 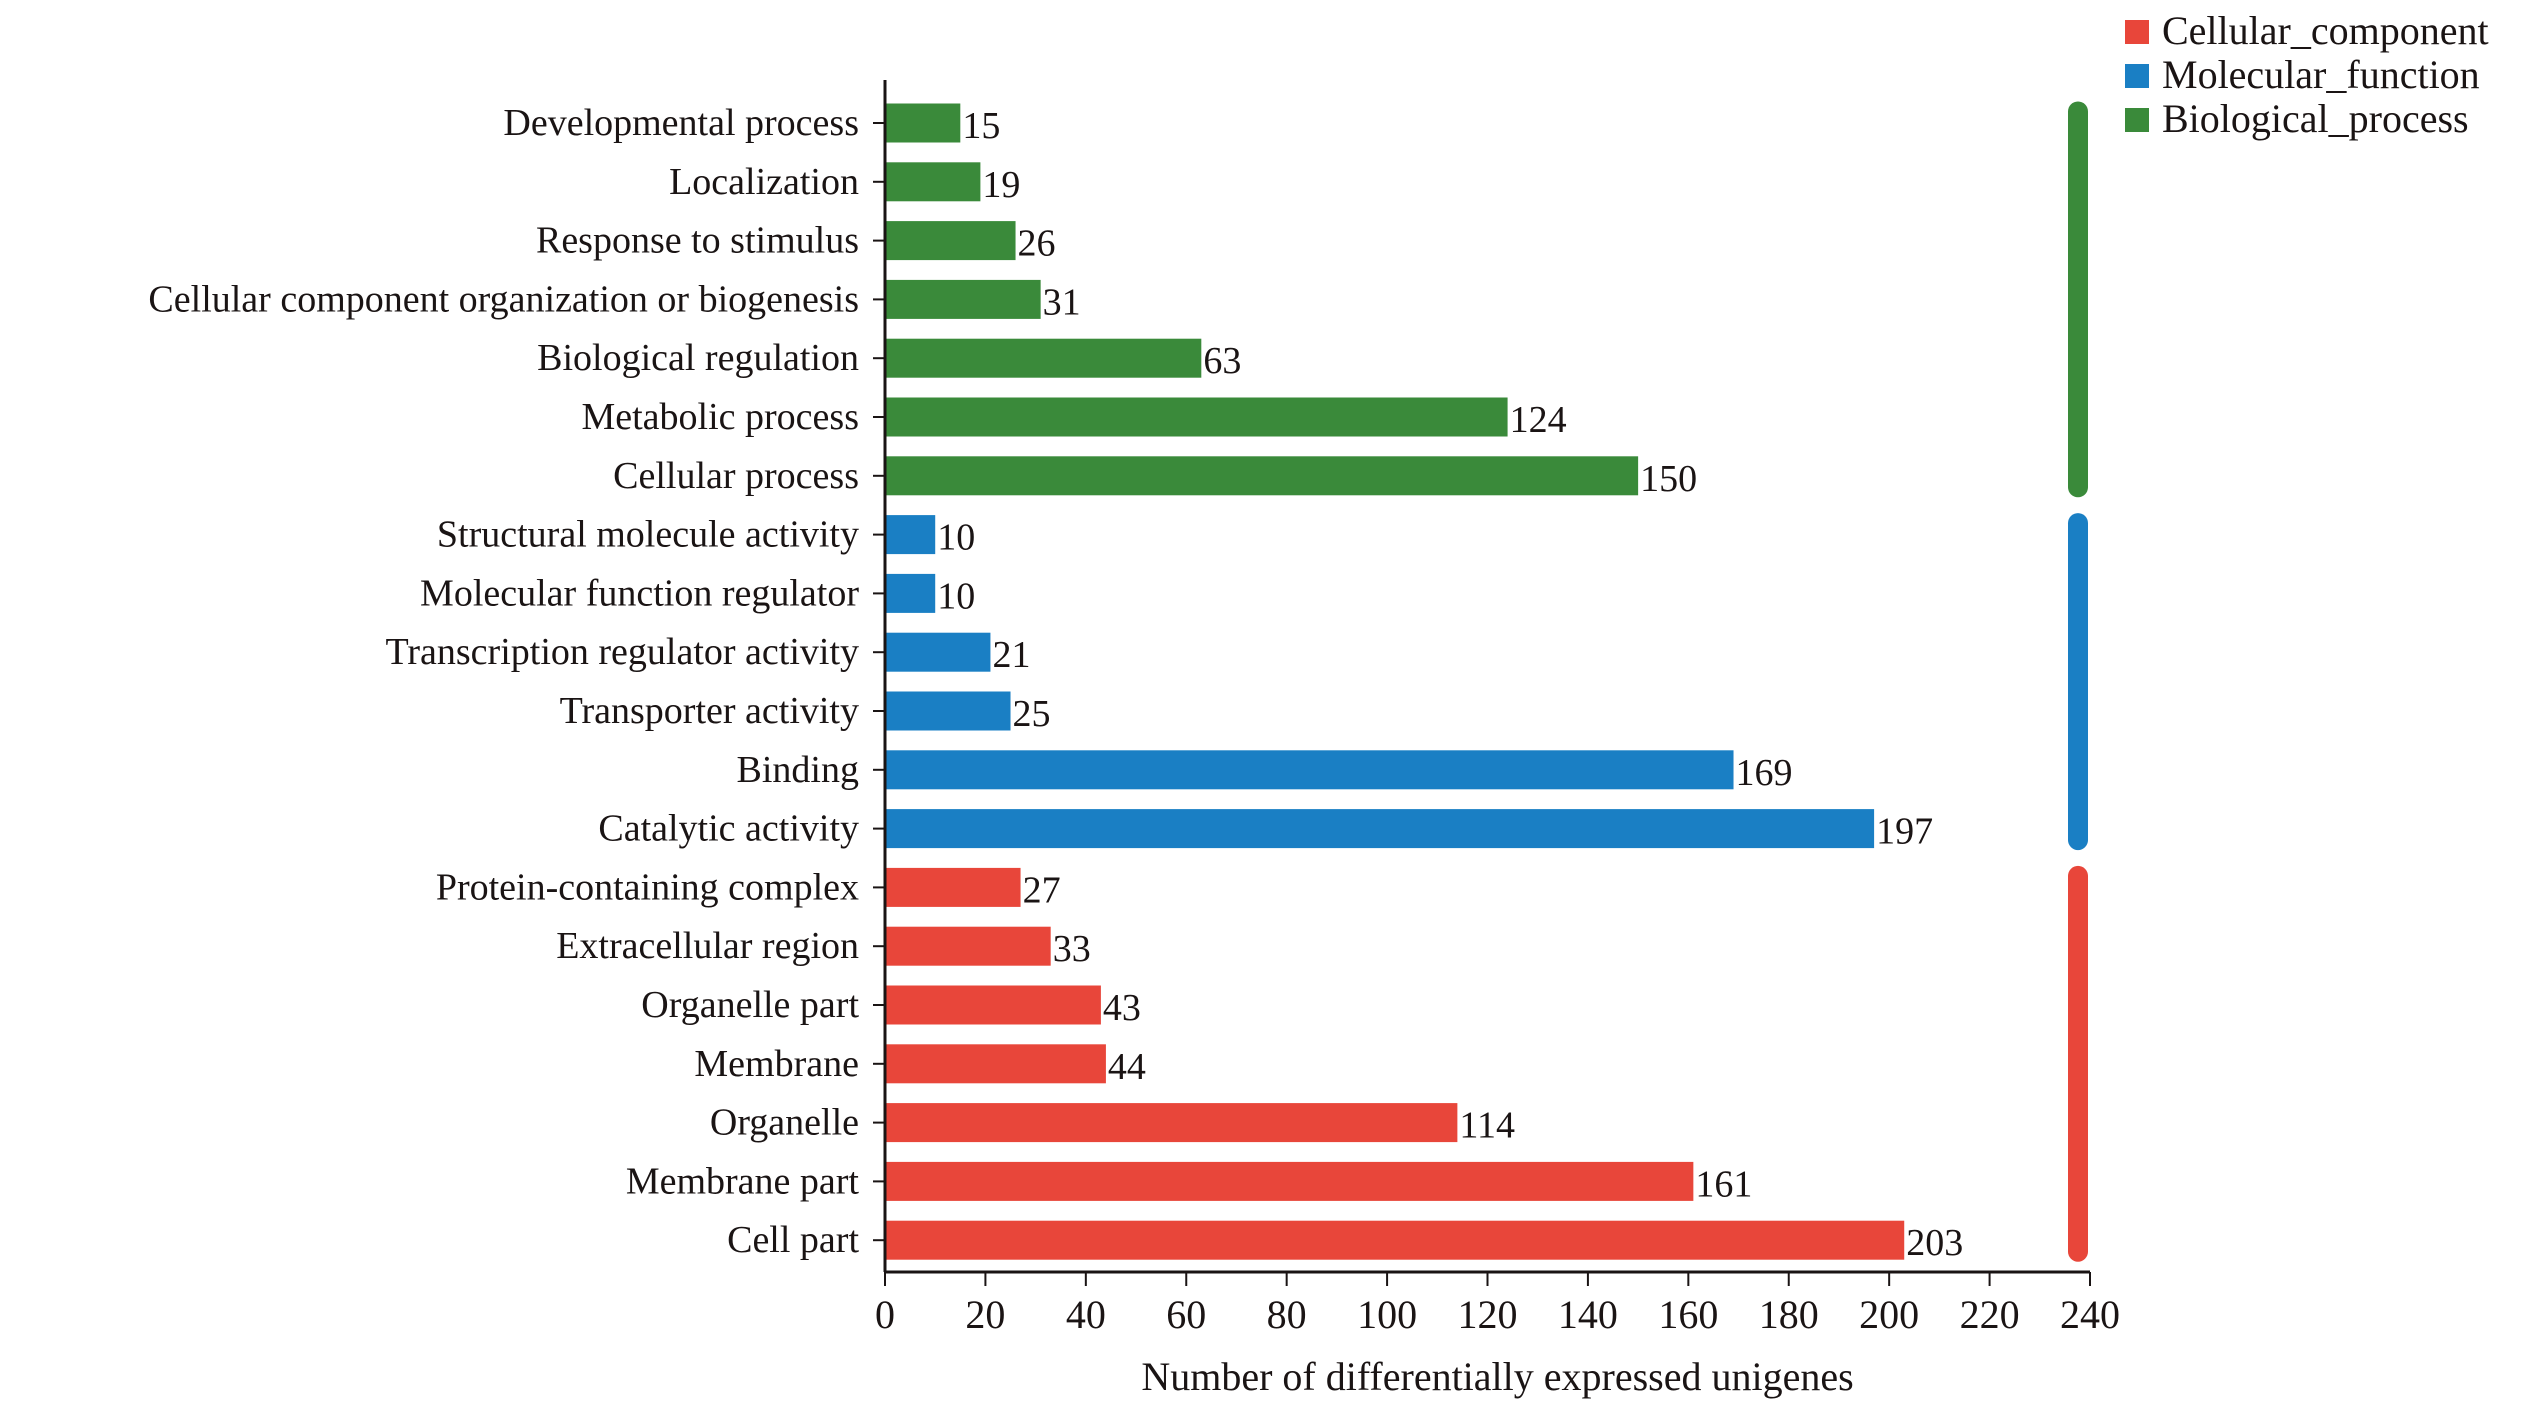 I want to click on category-label: Response to stimulus, so click(x=697, y=241).